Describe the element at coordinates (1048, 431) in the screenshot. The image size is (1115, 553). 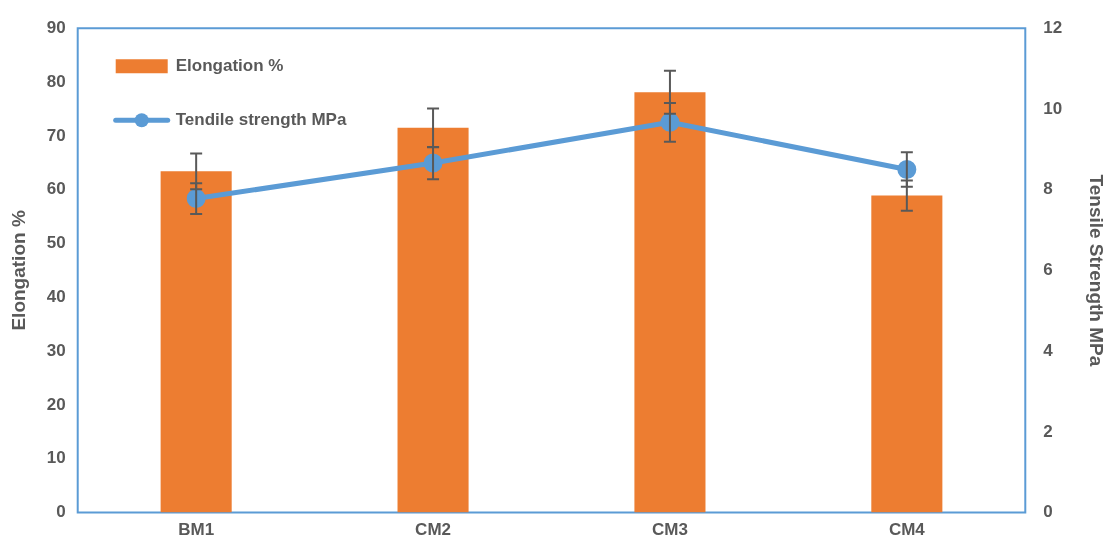
I see `y2-tick-label: 2` at that location.